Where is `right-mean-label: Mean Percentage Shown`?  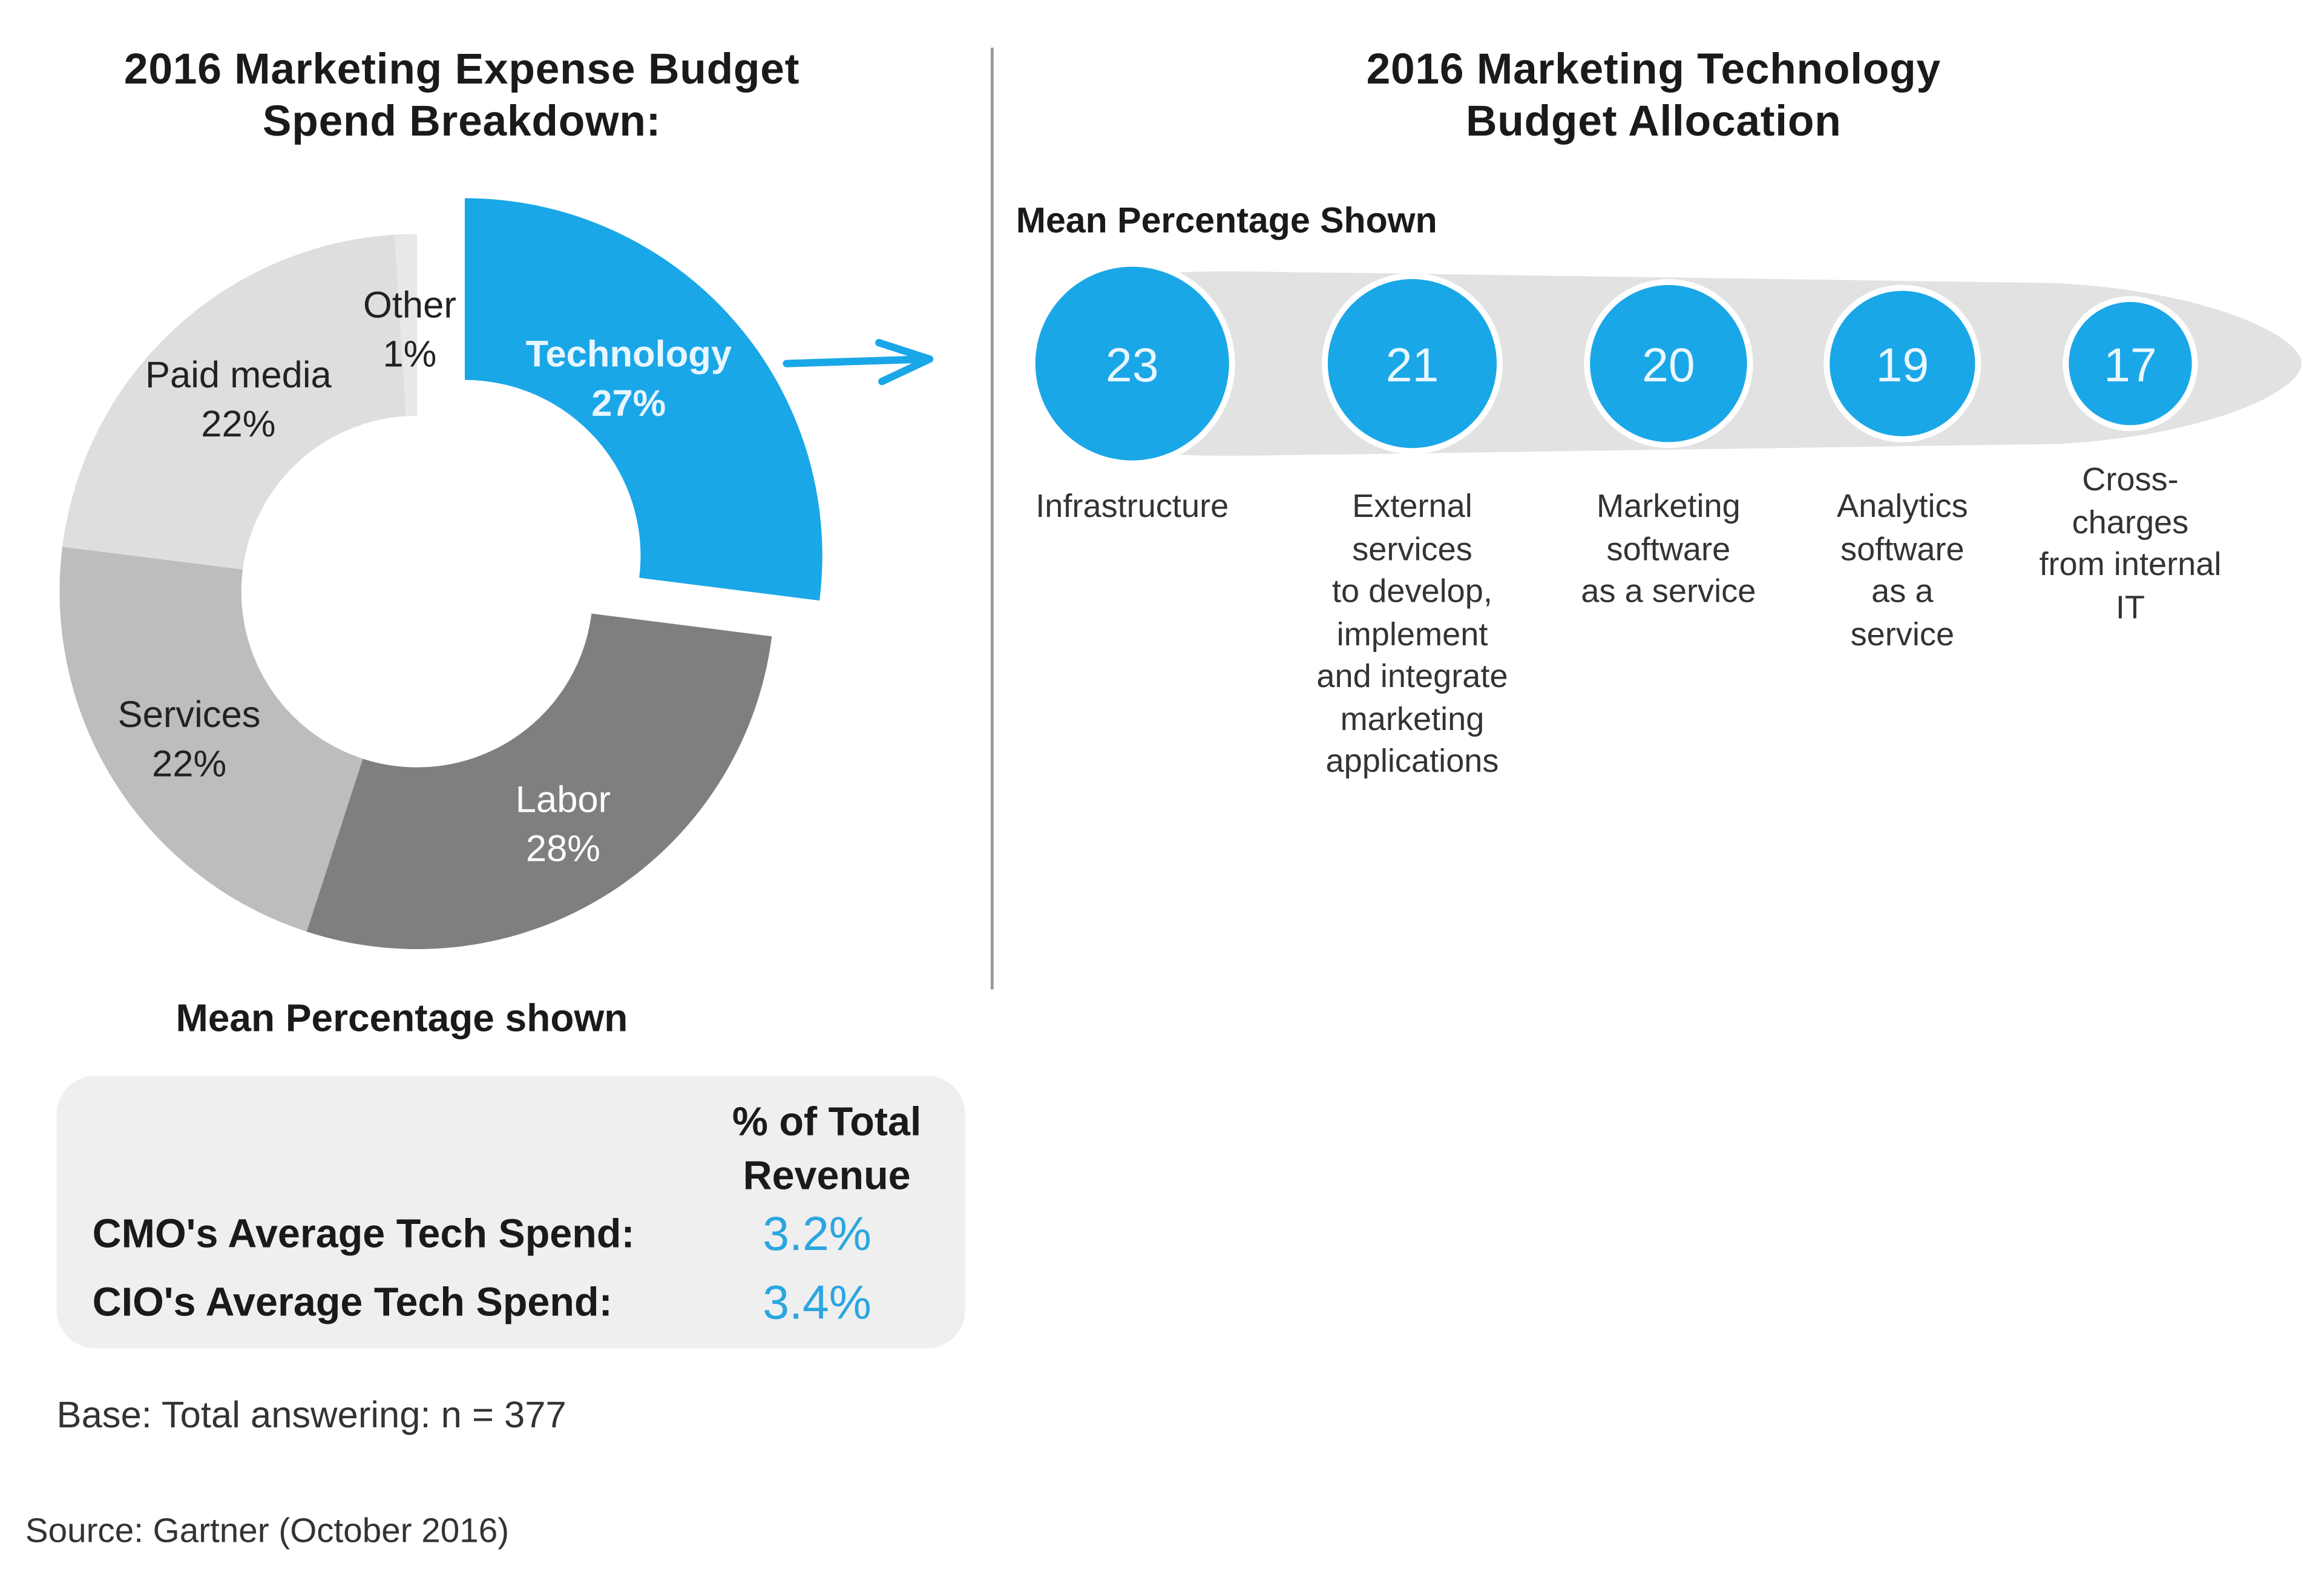
right-mean-label: Mean Percentage Shown is located at coordinates (1226, 221).